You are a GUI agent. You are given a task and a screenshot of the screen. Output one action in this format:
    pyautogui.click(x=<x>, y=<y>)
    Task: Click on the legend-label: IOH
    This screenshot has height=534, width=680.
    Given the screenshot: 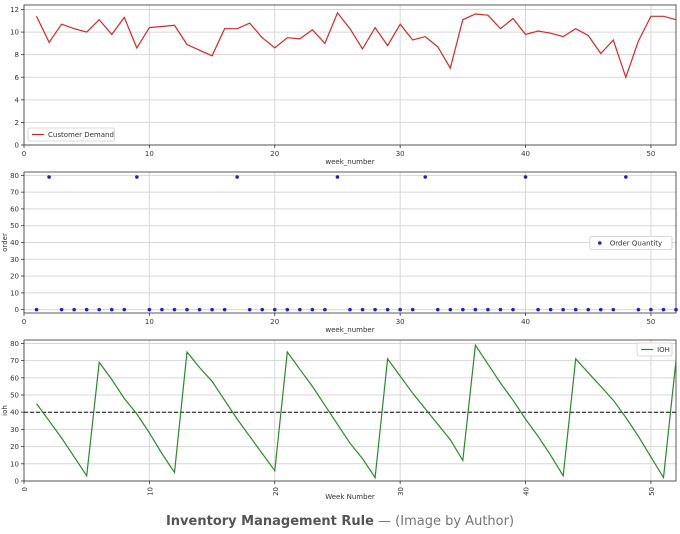 What is the action you would take?
    pyautogui.click(x=663, y=350)
    